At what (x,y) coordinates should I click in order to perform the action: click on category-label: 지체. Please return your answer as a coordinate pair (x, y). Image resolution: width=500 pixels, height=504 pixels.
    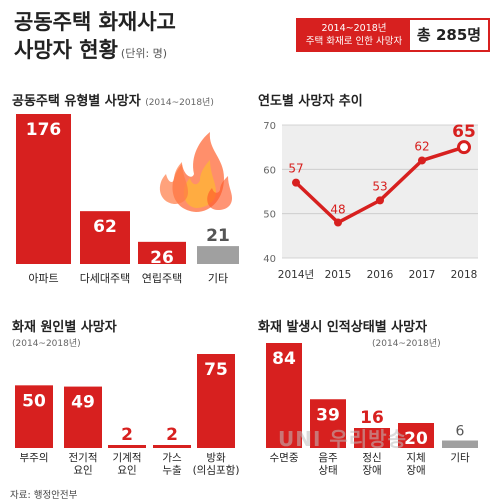
    Looking at the image, I should click on (415, 458).